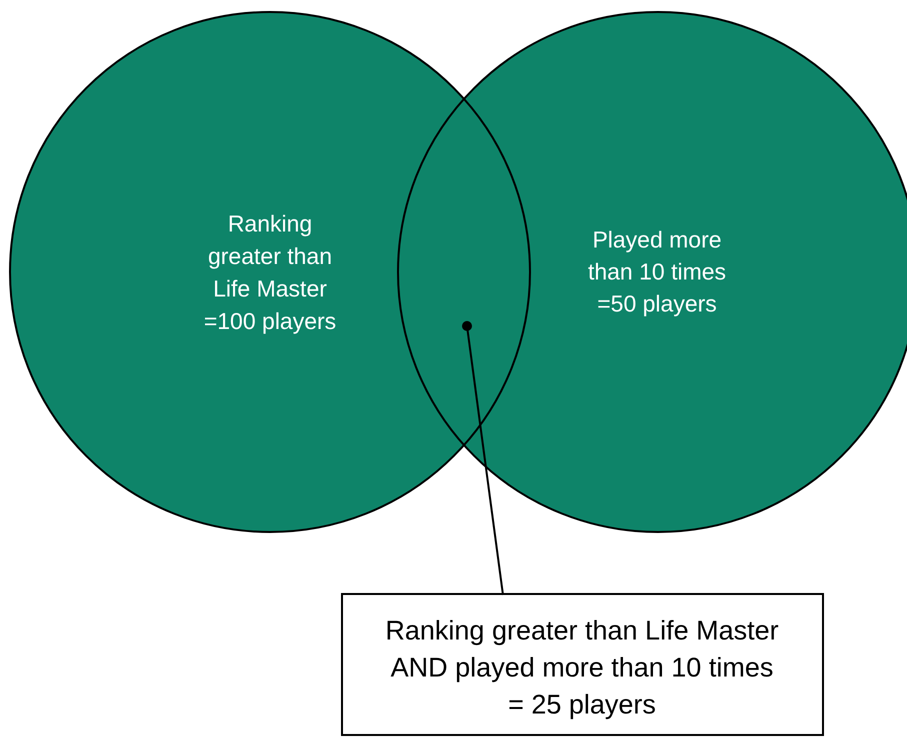 The width and height of the screenshot is (907, 737). What do you see at coordinates (582, 704) in the screenshot?
I see `data-label: = 25 players` at bounding box center [582, 704].